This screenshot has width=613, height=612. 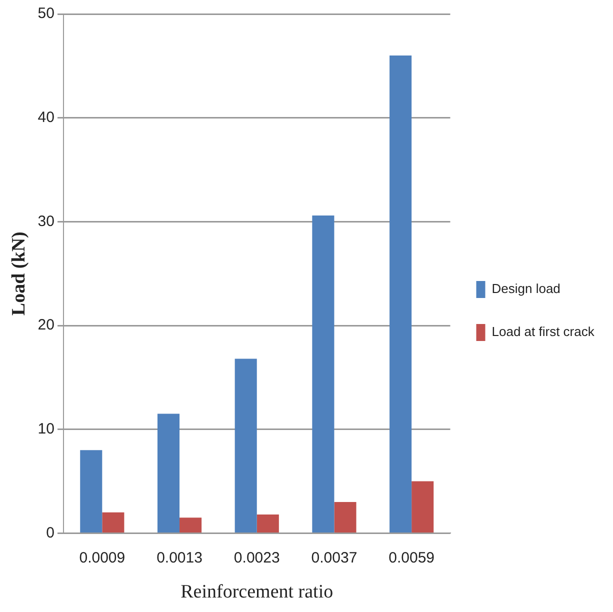 What do you see at coordinates (526, 288) in the screenshot?
I see `legend-label: Design load` at bounding box center [526, 288].